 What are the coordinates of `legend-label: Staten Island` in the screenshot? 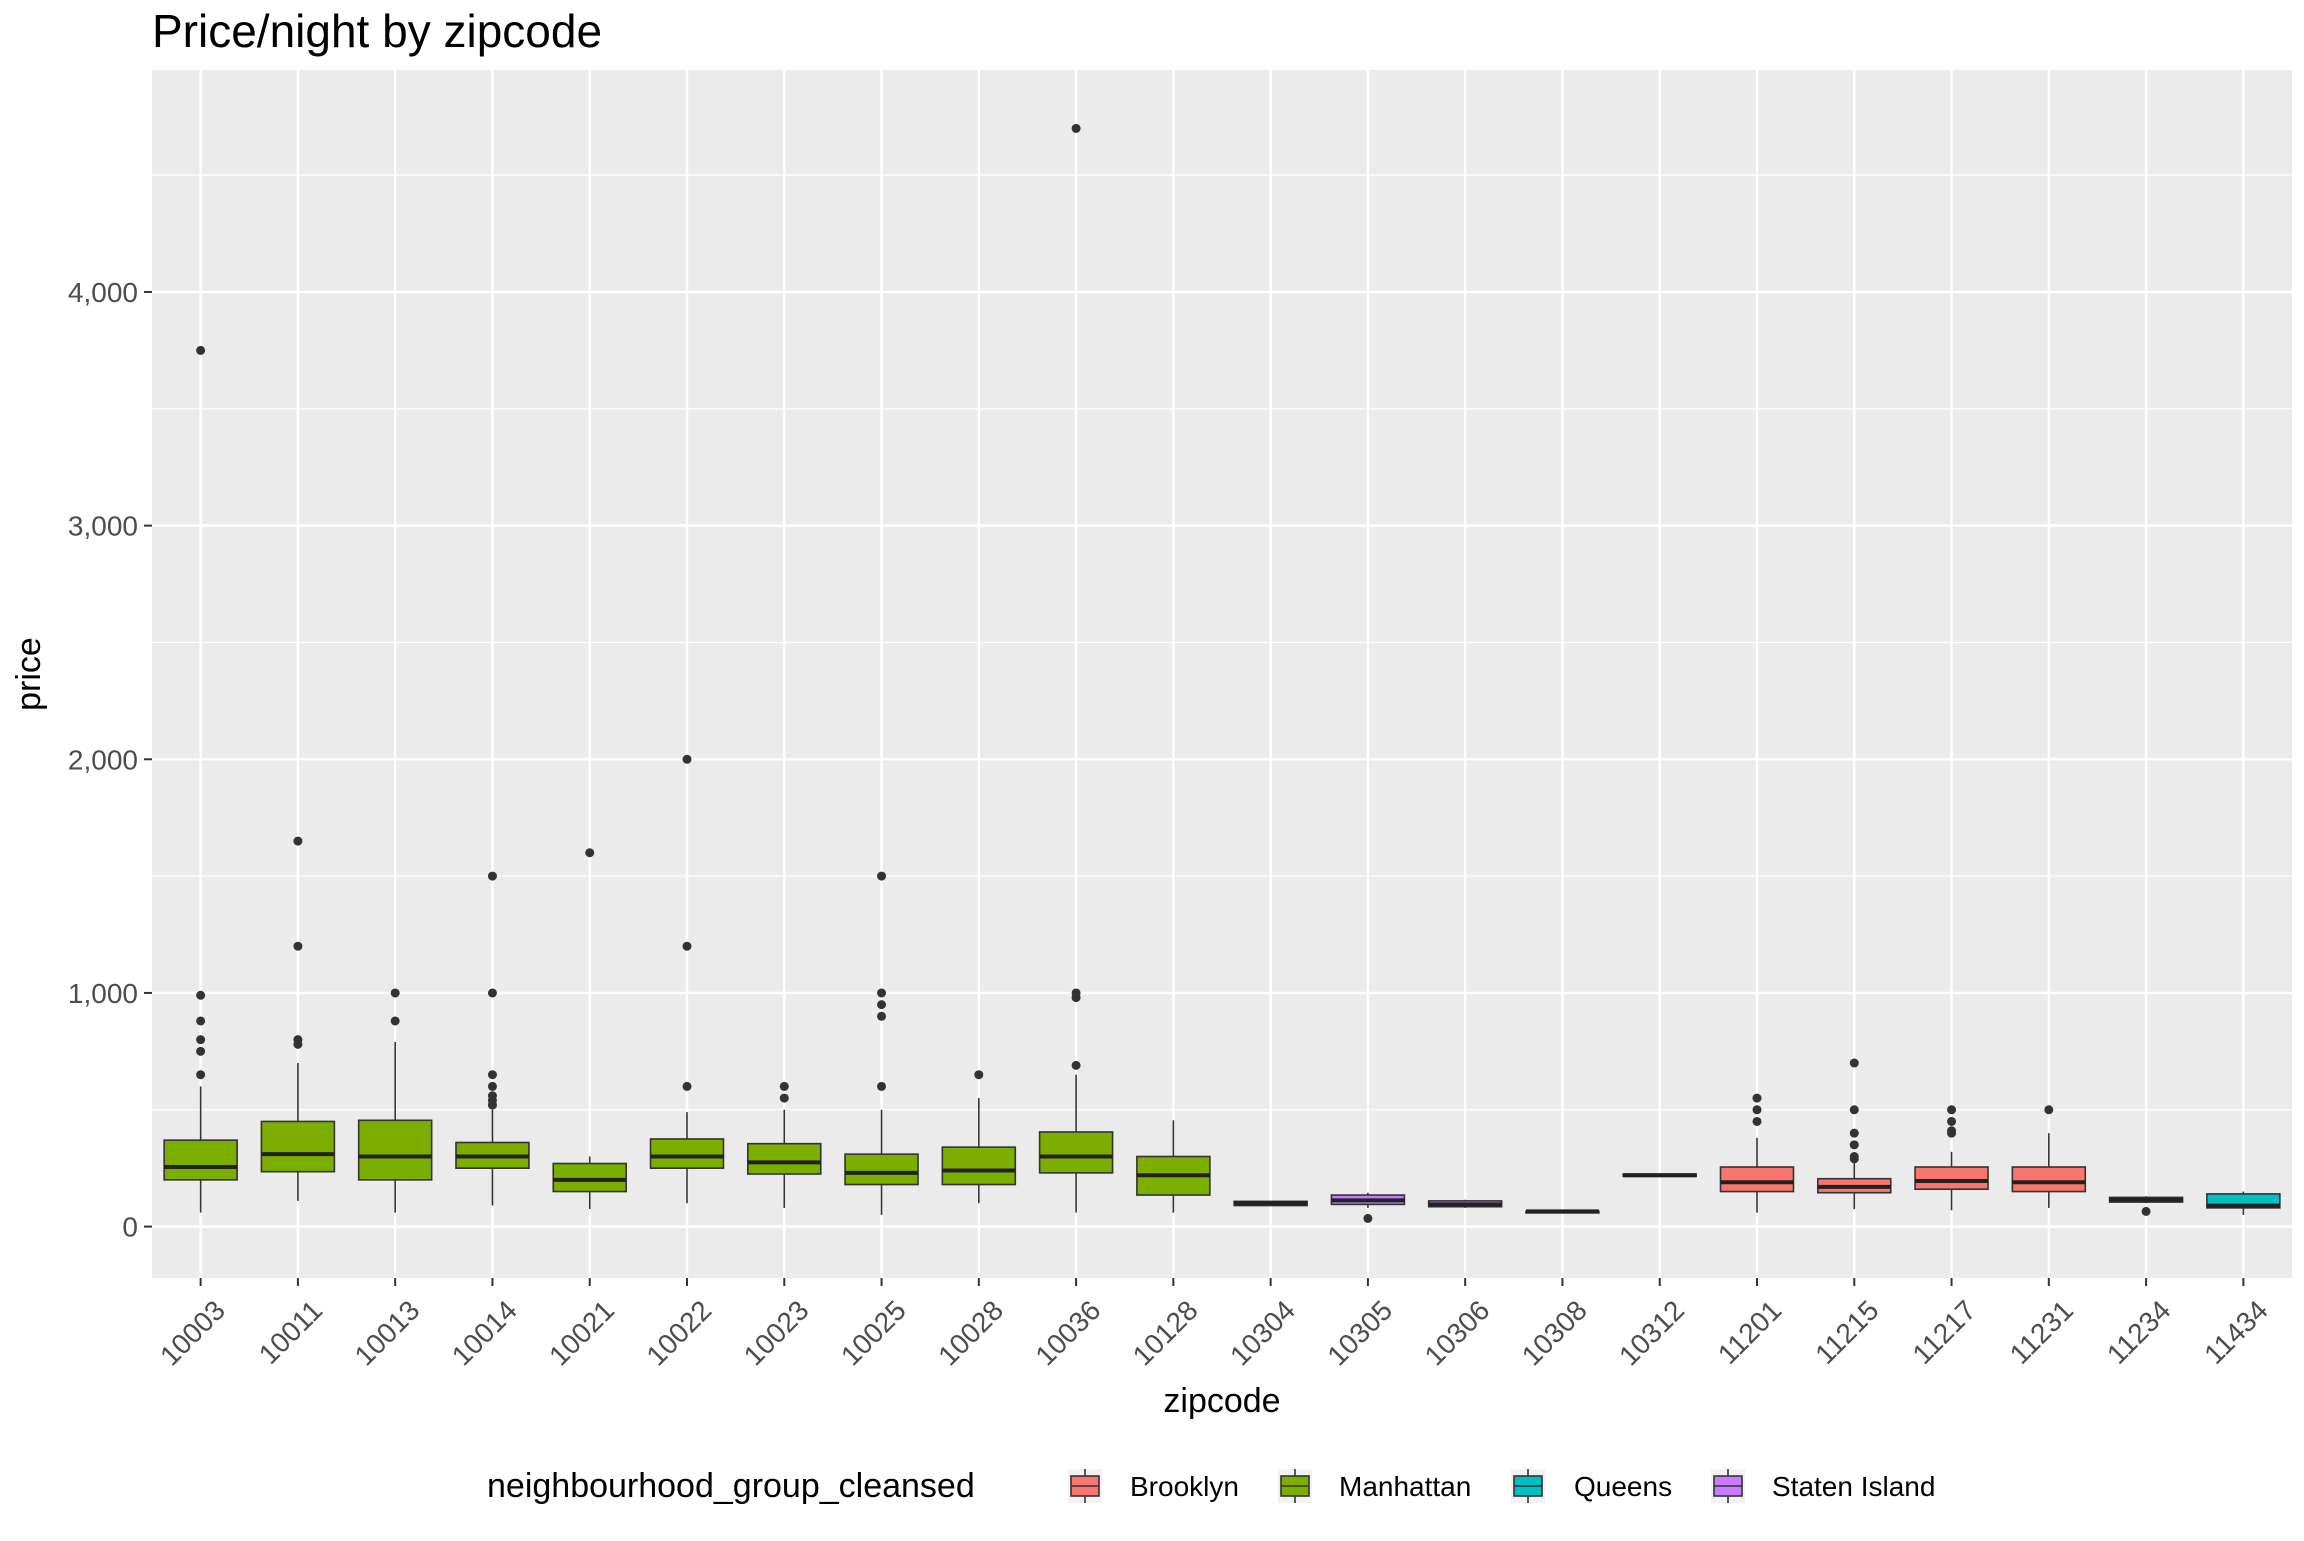 It's located at (1853, 1486).